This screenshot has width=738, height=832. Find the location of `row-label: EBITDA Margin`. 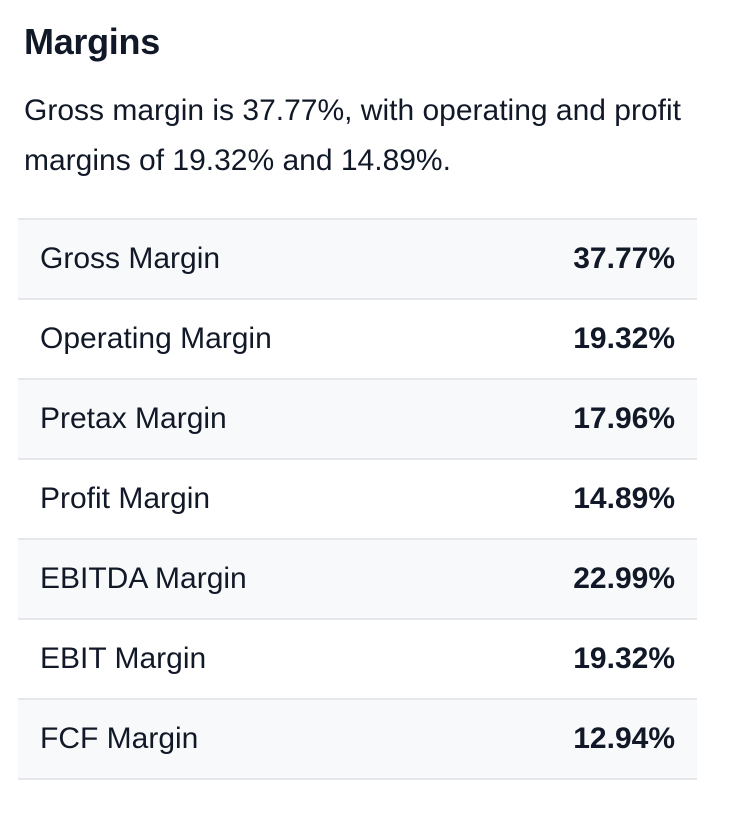

row-label: EBITDA Margin is located at coordinates (143, 578).